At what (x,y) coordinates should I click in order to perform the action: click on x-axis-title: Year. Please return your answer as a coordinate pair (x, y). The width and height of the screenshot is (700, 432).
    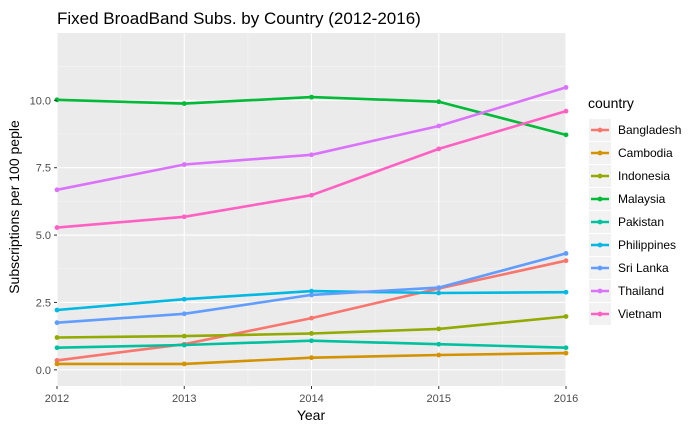
    Looking at the image, I should click on (311, 415).